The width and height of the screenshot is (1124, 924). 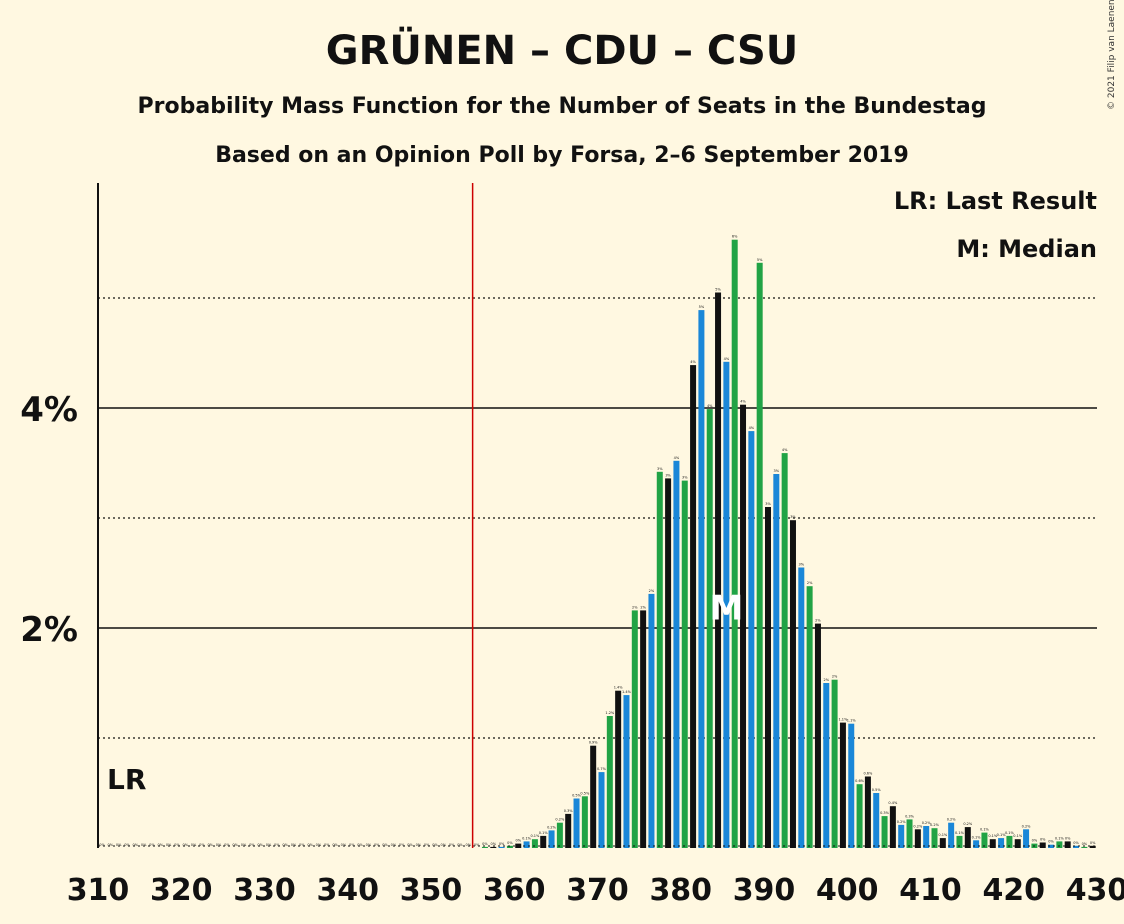 What do you see at coordinates (602, 769) in the screenshot?
I see `bar-value-label: 0.7%` at bounding box center [602, 769].